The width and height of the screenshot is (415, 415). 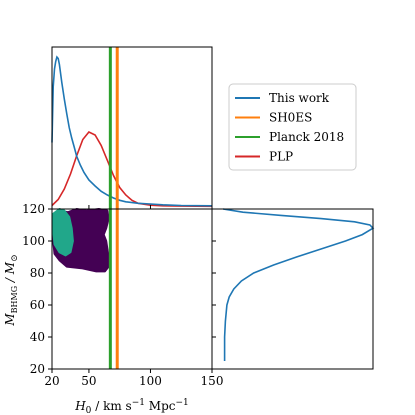 What do you see at coordinates (33, 241) in the screenshot?
I see `y-tick-label: 100` at bounding box center [33, 241].